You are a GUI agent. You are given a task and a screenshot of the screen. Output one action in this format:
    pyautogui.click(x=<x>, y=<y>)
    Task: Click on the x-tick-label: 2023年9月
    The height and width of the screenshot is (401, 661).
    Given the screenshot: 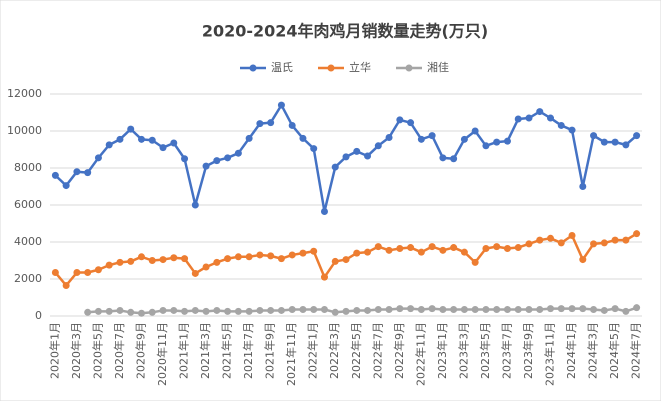 What is the action you would take?
    pyautogui.click(x=528, y=350)
    